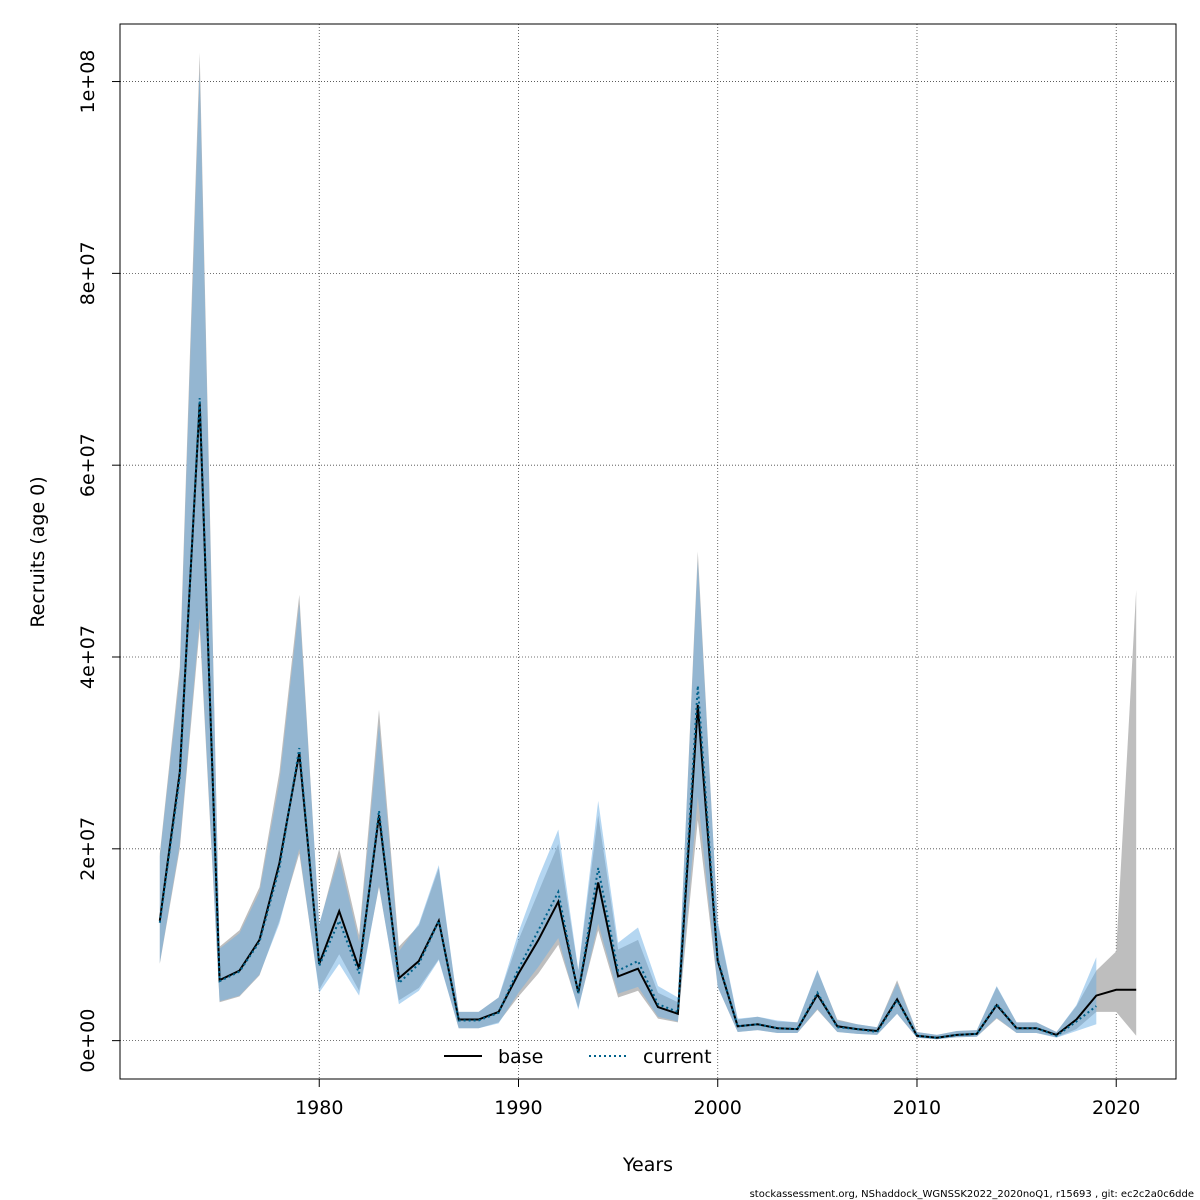  What do you see at coordinates (718, 1108) in the screenshot?
I see `x-tick-label: 2000` at bounding box center [718, 1108].